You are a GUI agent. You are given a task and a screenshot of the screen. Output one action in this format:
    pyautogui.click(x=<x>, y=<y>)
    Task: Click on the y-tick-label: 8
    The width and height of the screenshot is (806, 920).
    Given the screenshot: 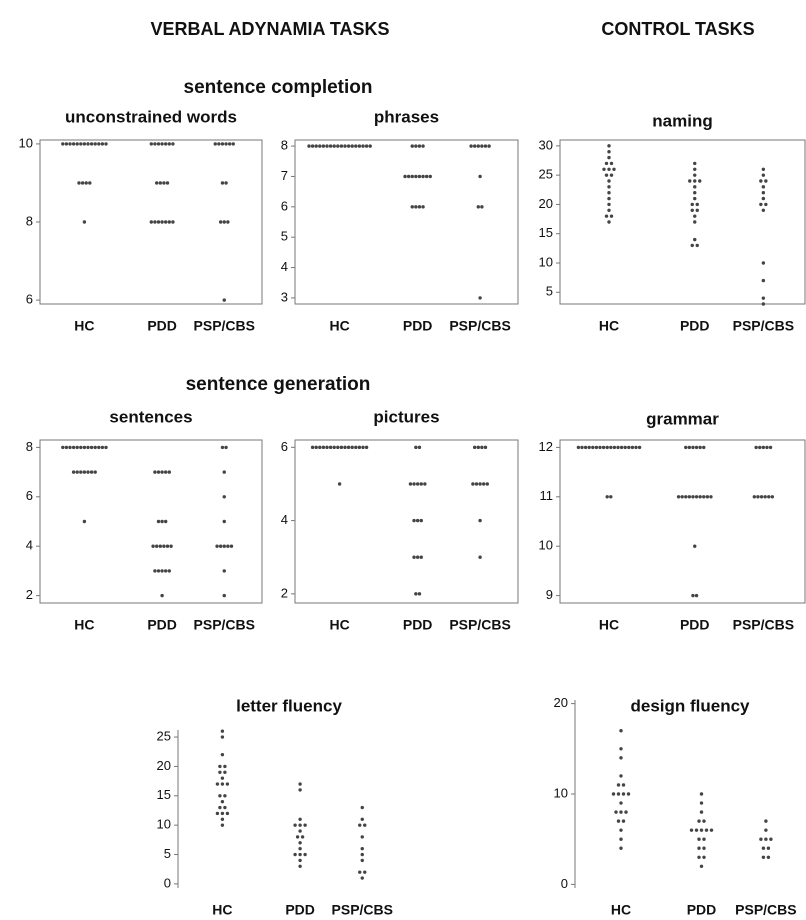 What is the action you would take?
    pyautogui.click(x=29, y=446)
    